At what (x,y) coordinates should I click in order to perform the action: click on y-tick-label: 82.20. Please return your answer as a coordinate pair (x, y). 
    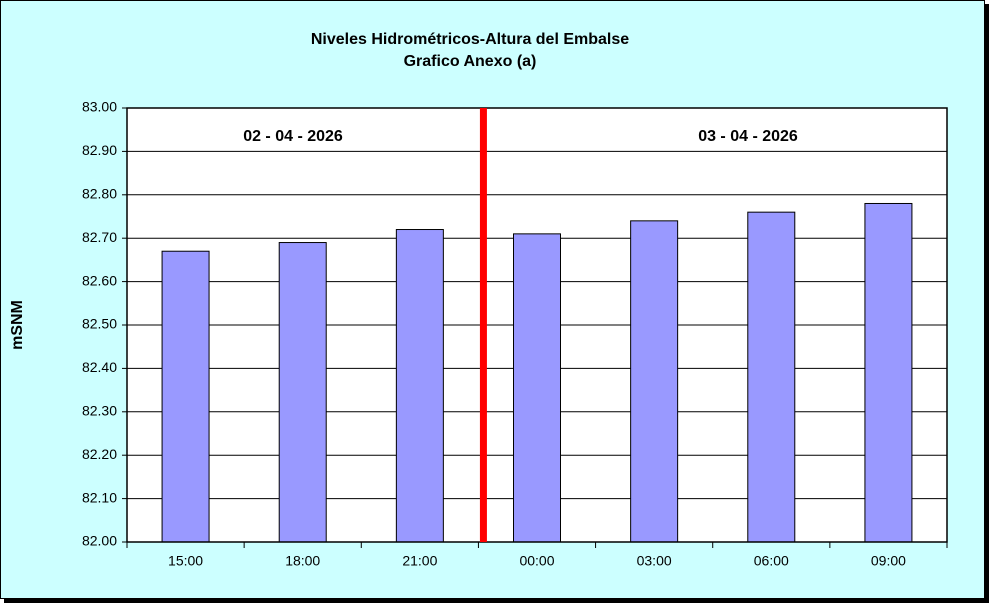
    Looking at the image, I should click on (99, 454).